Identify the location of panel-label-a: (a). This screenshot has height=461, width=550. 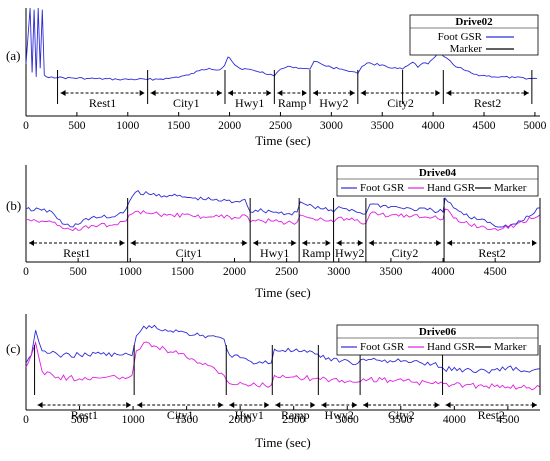
(13, 55).